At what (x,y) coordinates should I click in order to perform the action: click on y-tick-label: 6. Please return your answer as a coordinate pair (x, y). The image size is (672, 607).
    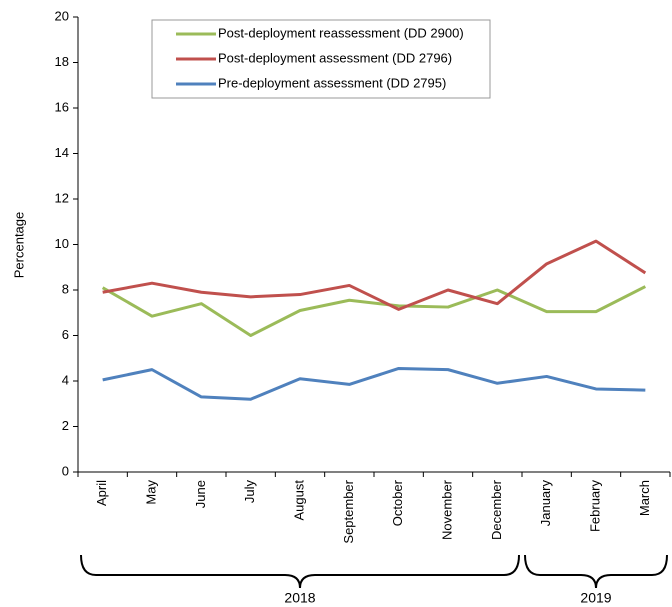
    Looking at the image, I should click on (65, 334).